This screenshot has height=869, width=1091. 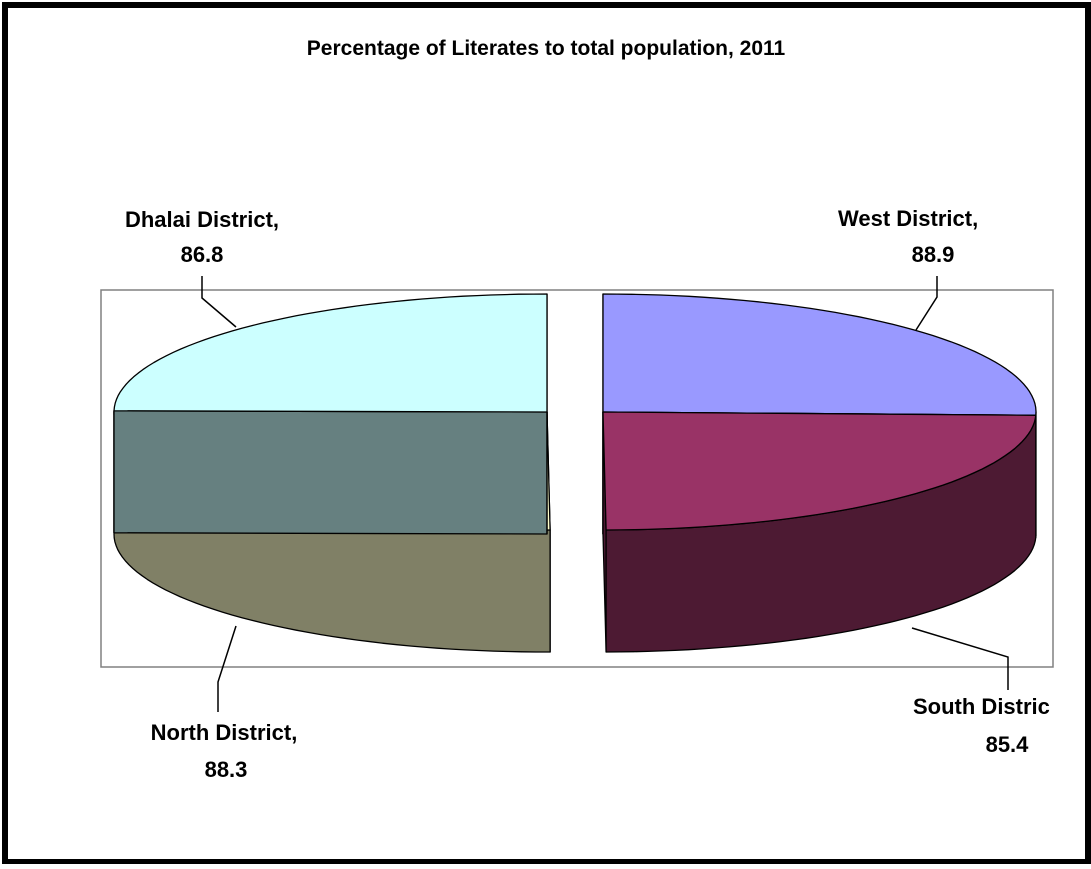 I want to click on label-west-value: 88.9, so click(x=933, y=254).